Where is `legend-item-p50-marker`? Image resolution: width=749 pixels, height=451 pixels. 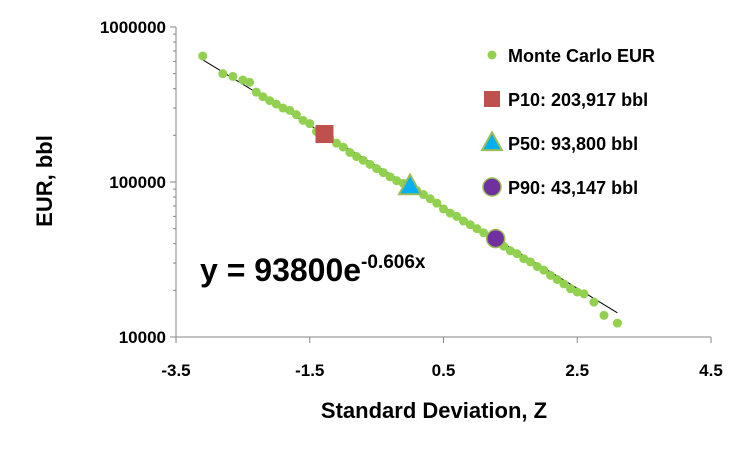 legend-item-p50-marker is located at coordinates (492, 141).